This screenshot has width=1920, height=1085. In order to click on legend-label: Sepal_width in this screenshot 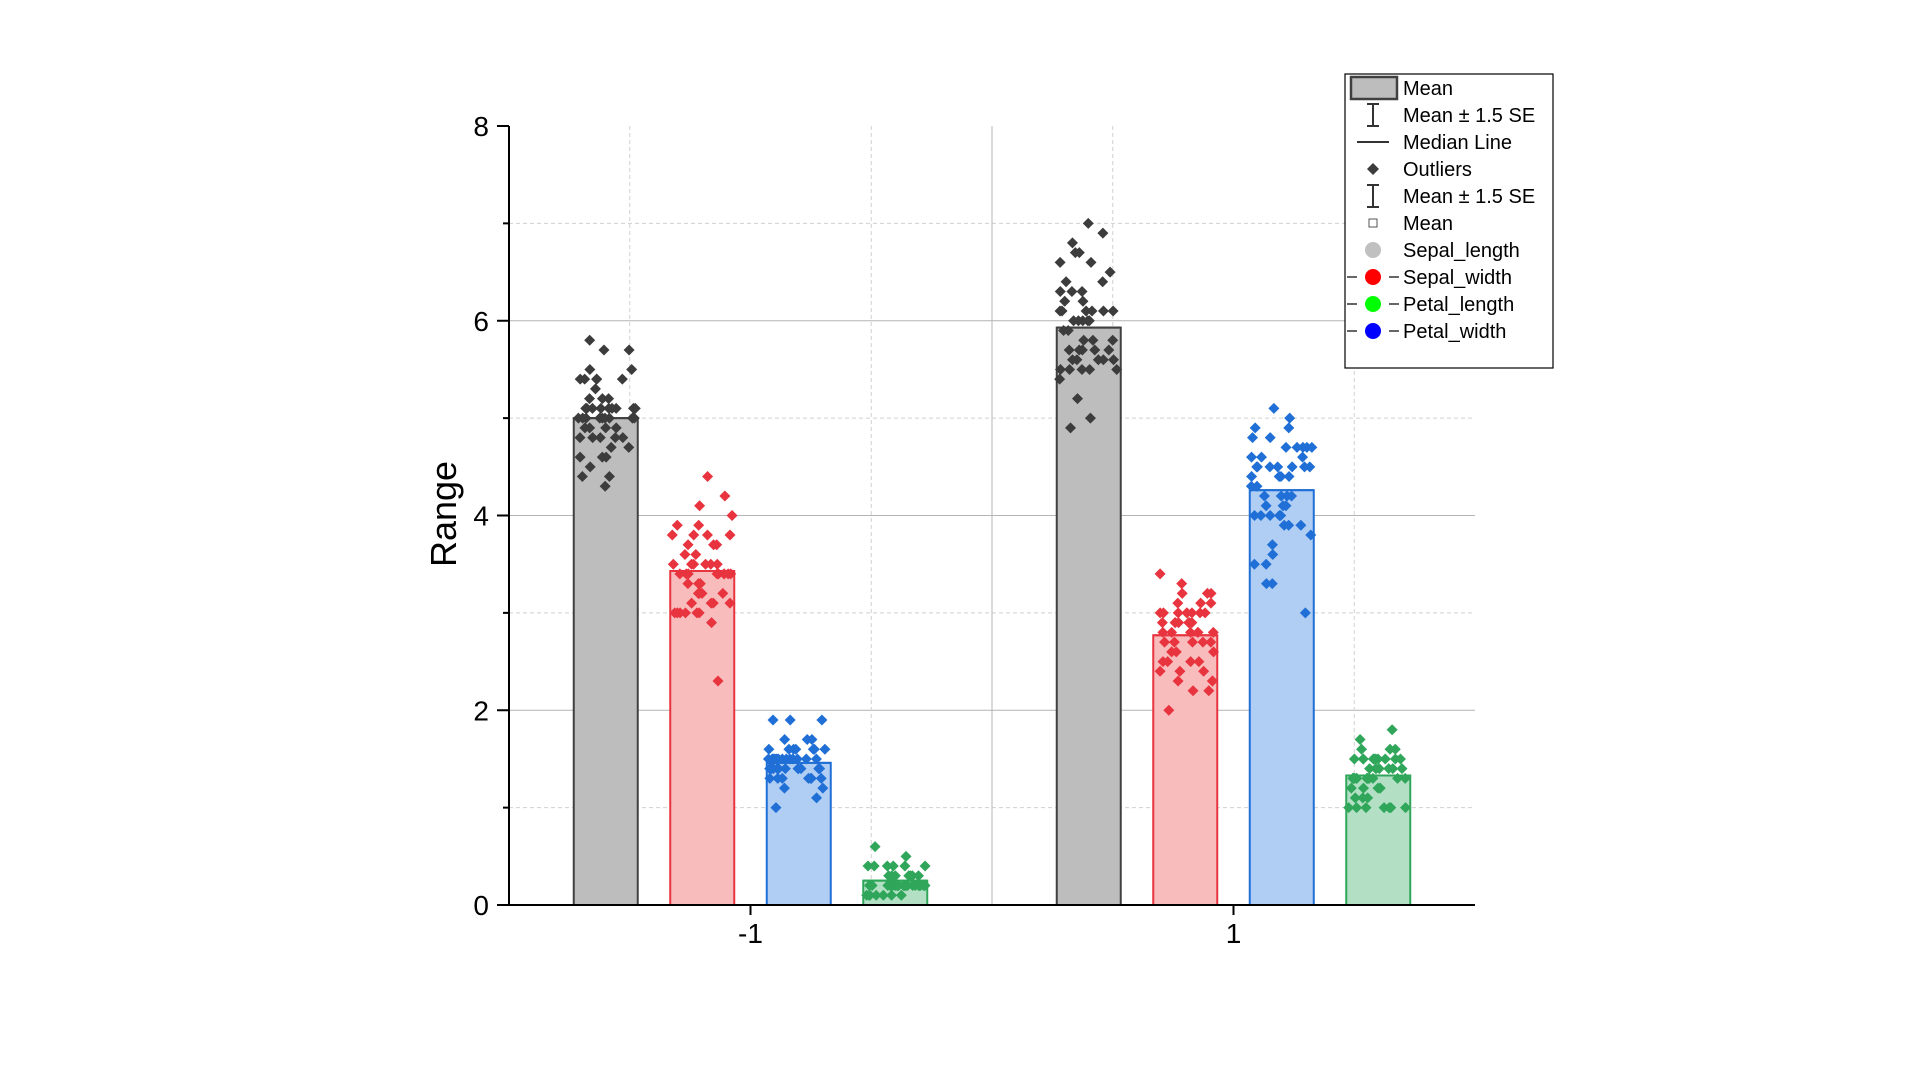, I will do `click(1457, 278)`.